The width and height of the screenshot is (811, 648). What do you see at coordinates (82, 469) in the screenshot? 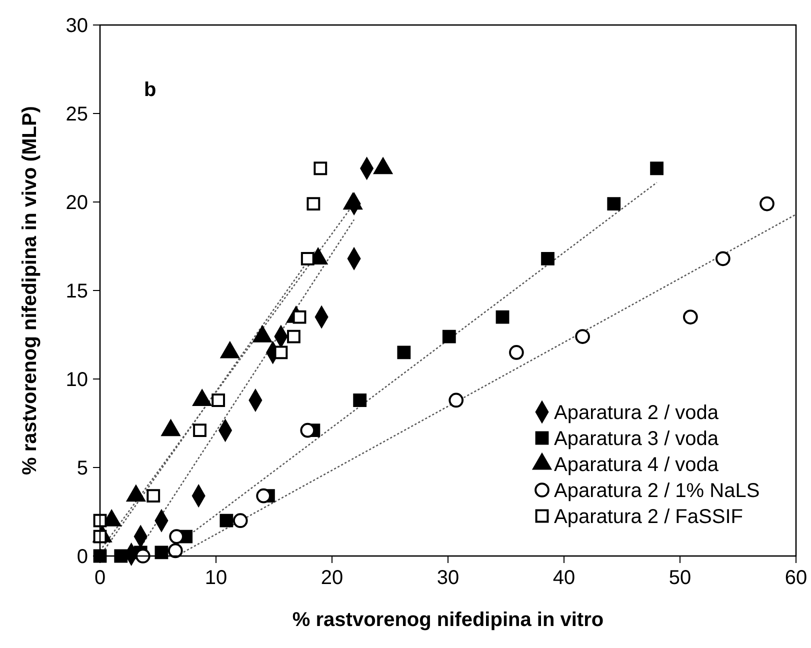
I see `y-tick-label: 5` at bounding box center [82, 469].